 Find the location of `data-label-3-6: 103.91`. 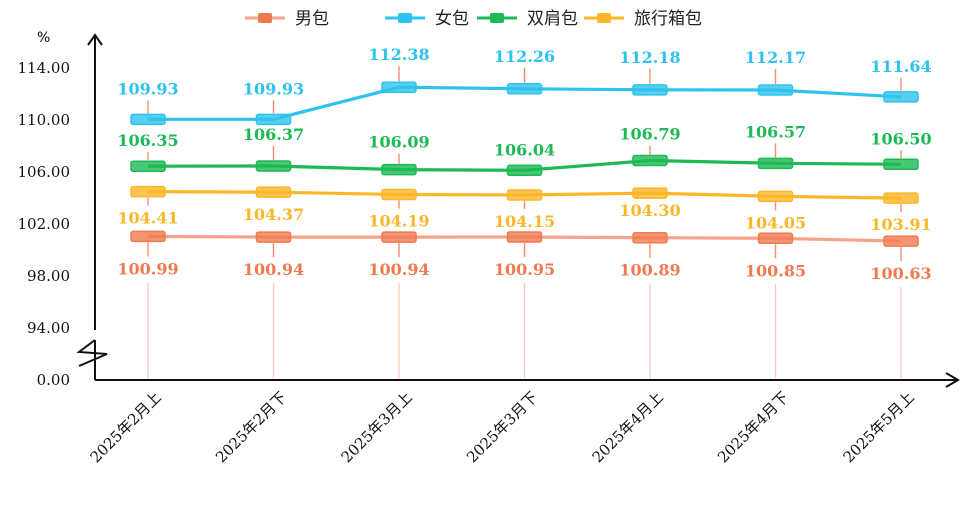

data-label-3-6: 103.91 is located at coordinates (900, 224).